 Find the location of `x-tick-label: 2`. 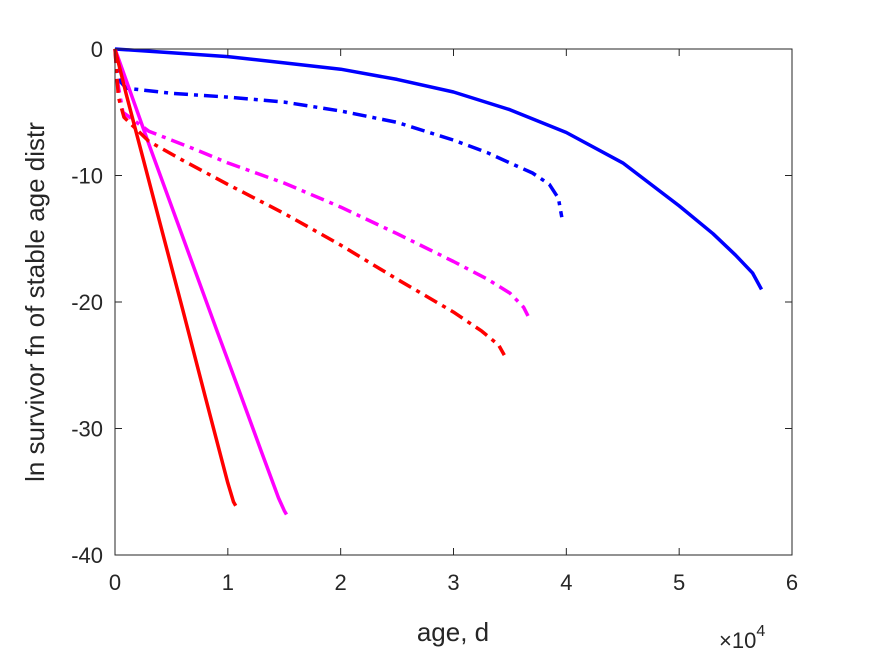

x-tick-label: 2 is located at coordinates (341, 582).